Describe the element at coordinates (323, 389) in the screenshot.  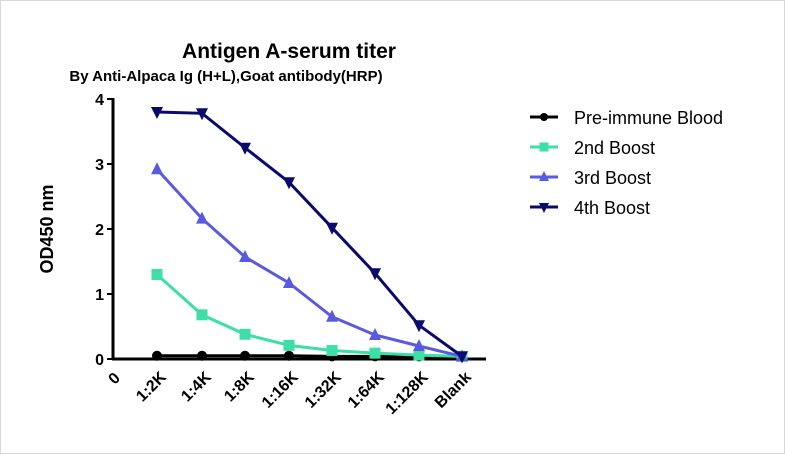
I see `x-tick-label: 1:32K` at that location.